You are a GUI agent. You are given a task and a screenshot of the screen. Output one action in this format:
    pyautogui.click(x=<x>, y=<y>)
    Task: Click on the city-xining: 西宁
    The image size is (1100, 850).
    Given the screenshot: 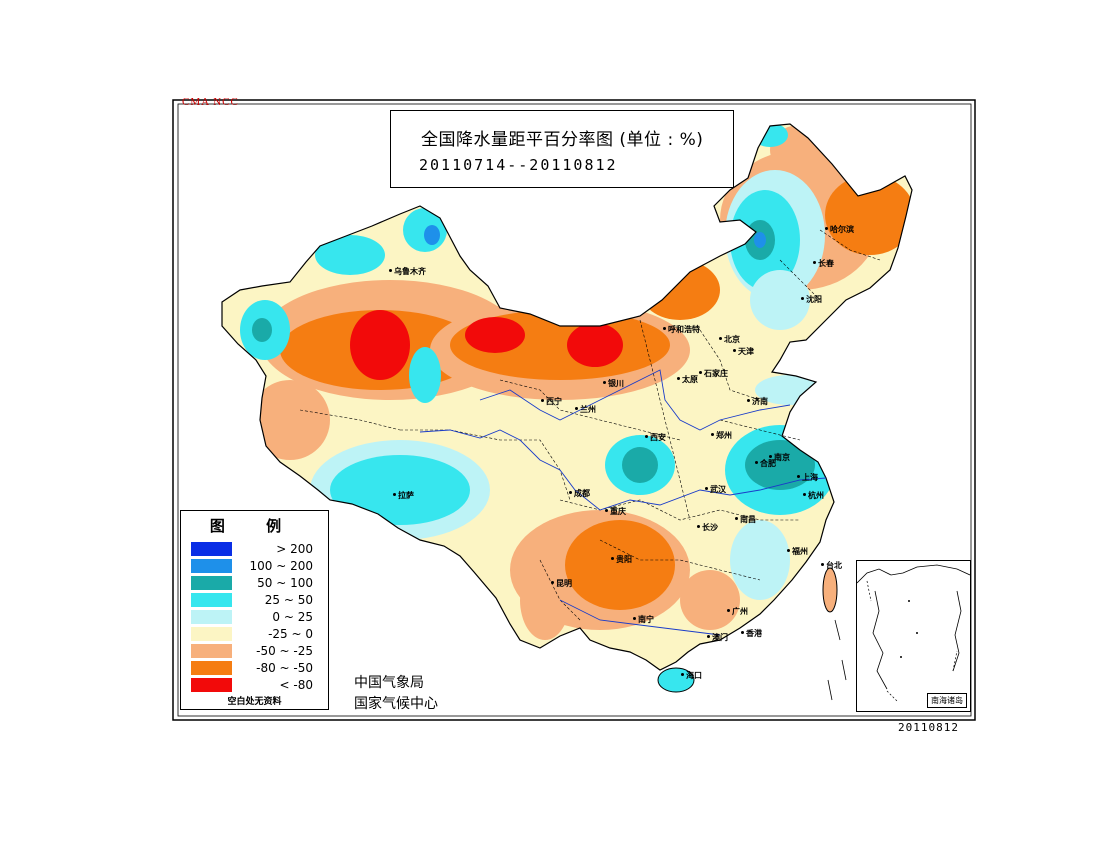 What is the action you would take?
    pyautogui.click(x=551, y=401)
    